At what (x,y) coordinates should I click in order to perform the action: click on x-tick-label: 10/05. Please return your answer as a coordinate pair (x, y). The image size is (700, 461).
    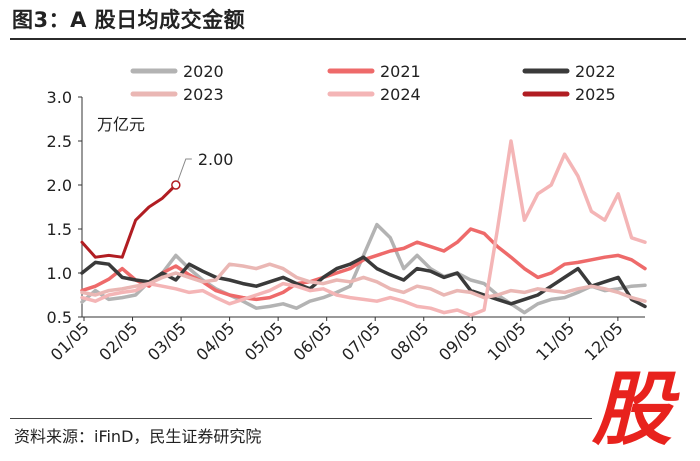
    Looking at the image, I should click on (507, 341).